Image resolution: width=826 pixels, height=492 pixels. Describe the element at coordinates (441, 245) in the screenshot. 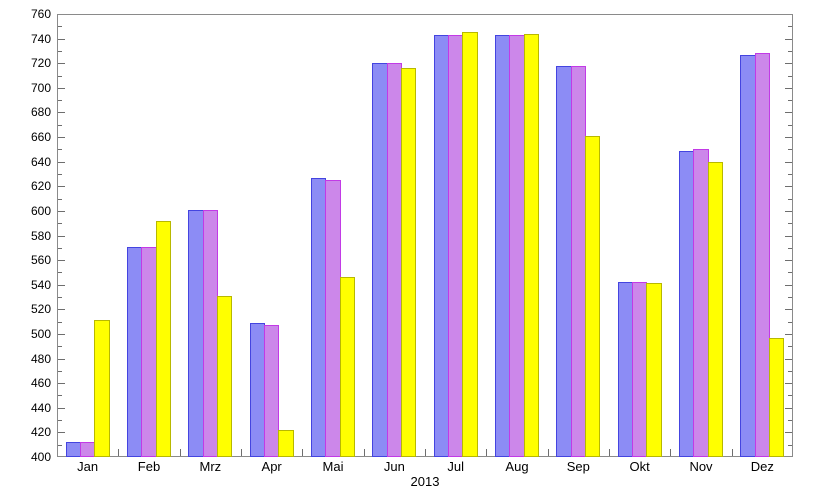

I see `bar-jul-series-blue` at that location.